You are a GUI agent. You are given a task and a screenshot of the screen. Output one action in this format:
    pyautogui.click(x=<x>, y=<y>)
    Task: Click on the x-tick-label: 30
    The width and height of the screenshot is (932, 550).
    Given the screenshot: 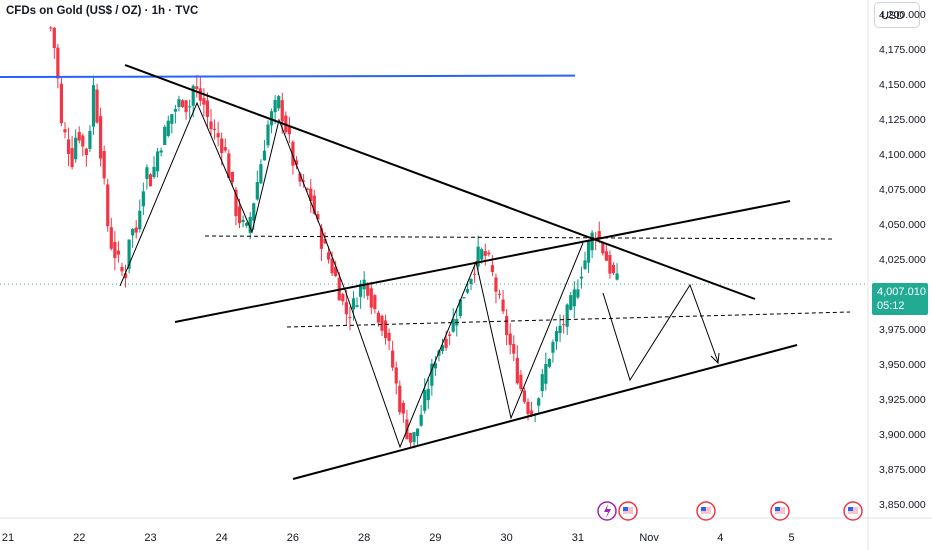 What is the action you would take?
    pyautogui.click(x=507, y=538)
    